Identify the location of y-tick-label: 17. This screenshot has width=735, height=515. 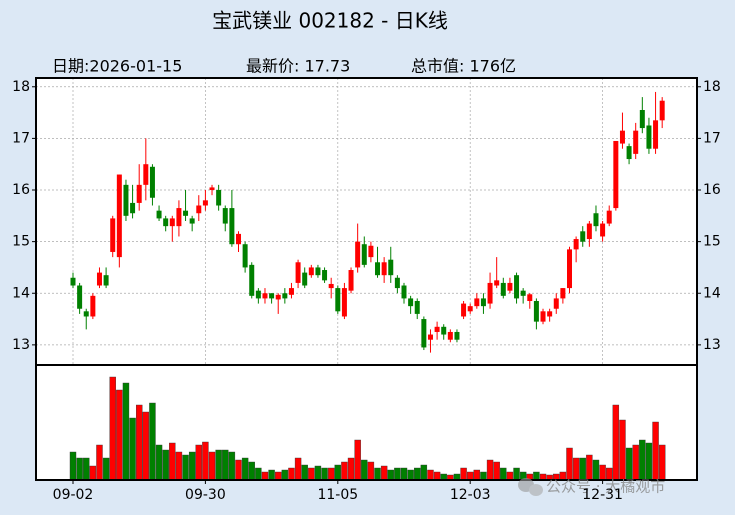
(21, 138).